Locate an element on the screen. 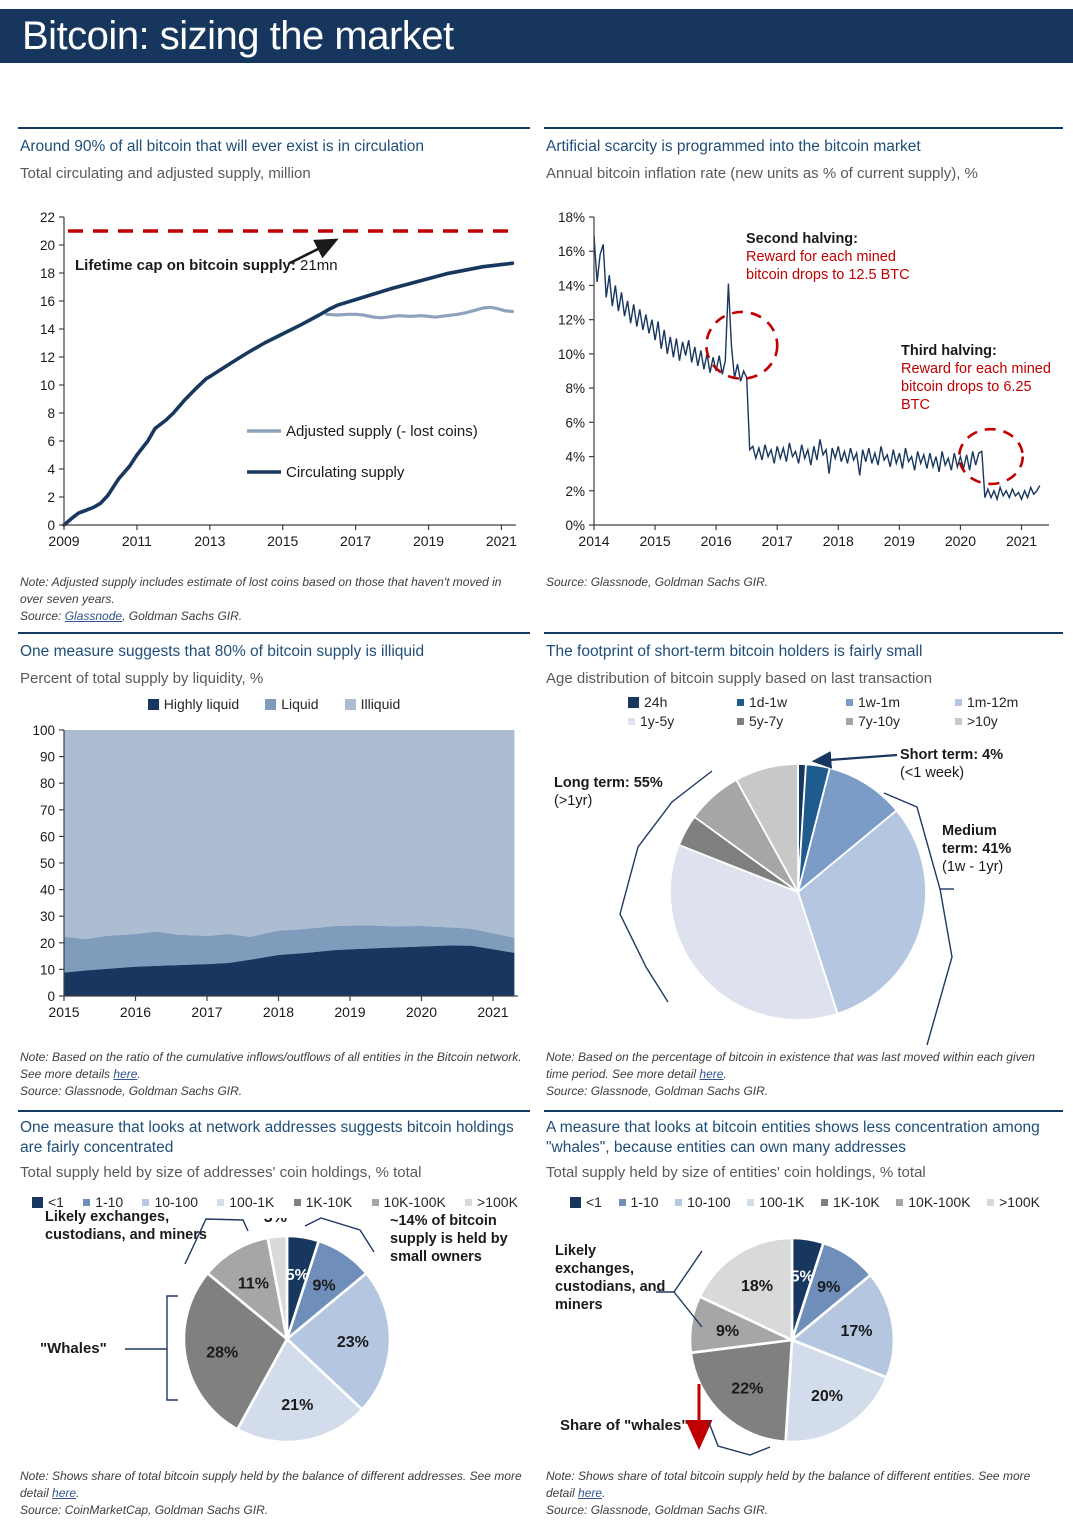  medium-term-annotation: Medium term: 41% (1w - 1yr) is located at coordinates (977, 849).